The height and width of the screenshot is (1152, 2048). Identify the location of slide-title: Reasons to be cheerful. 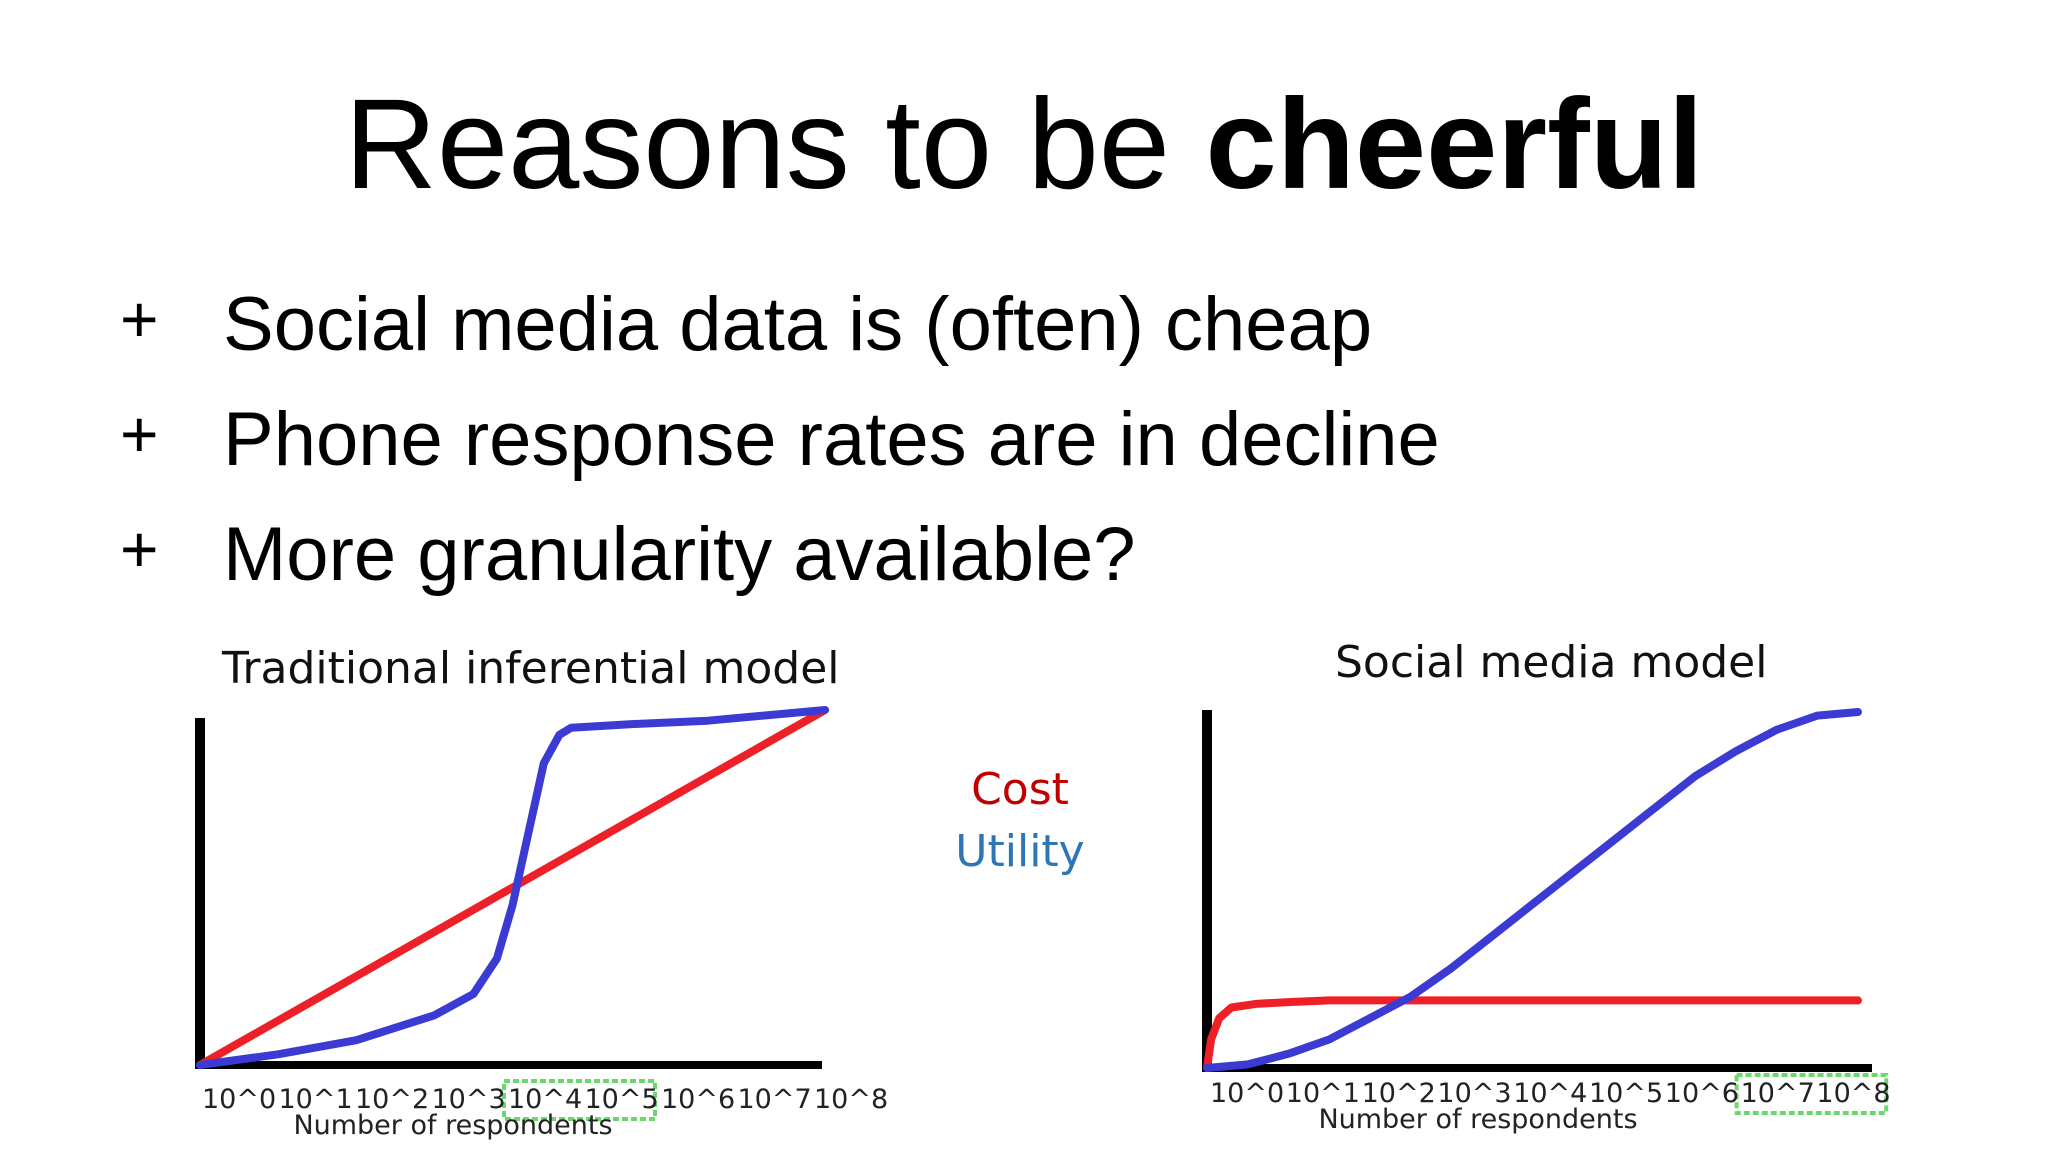
(1024, 145).